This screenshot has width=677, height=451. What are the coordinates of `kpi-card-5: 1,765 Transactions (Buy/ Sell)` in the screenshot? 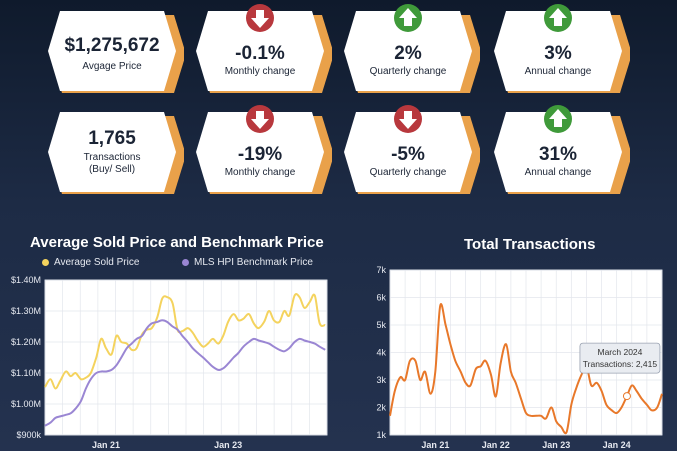 It's located at (116, 155).